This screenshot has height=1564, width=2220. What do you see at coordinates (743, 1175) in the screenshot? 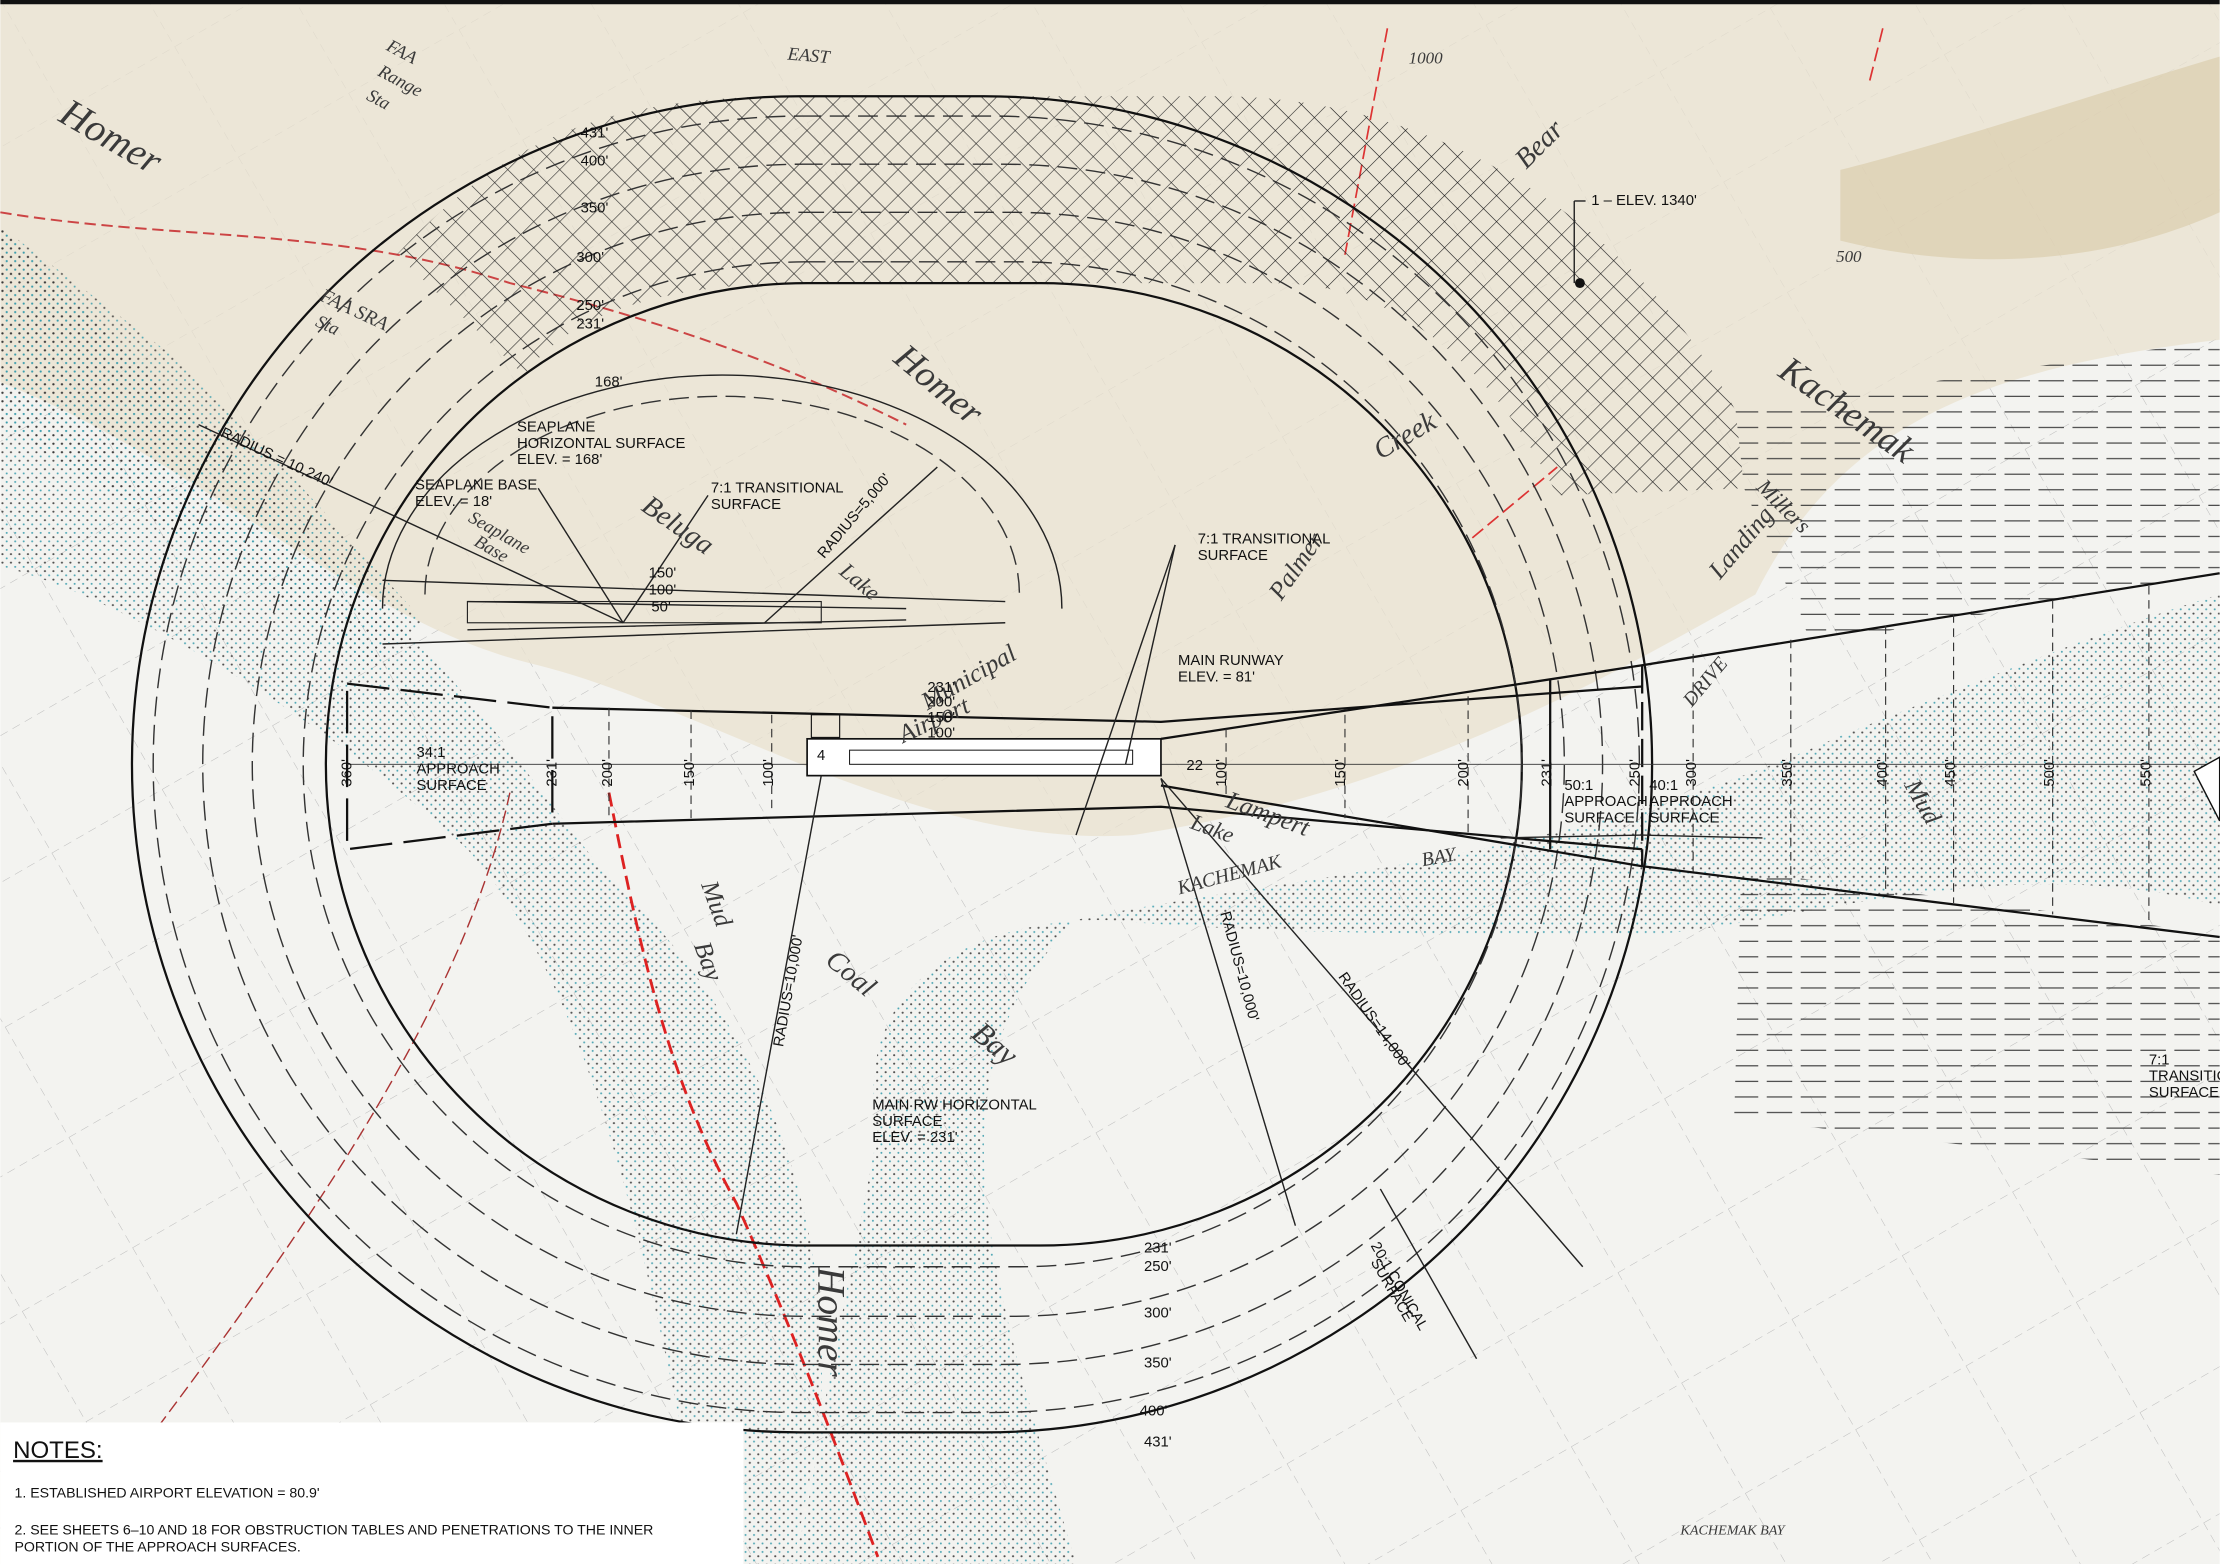
I see `road` at bounding box center [743, 1175].